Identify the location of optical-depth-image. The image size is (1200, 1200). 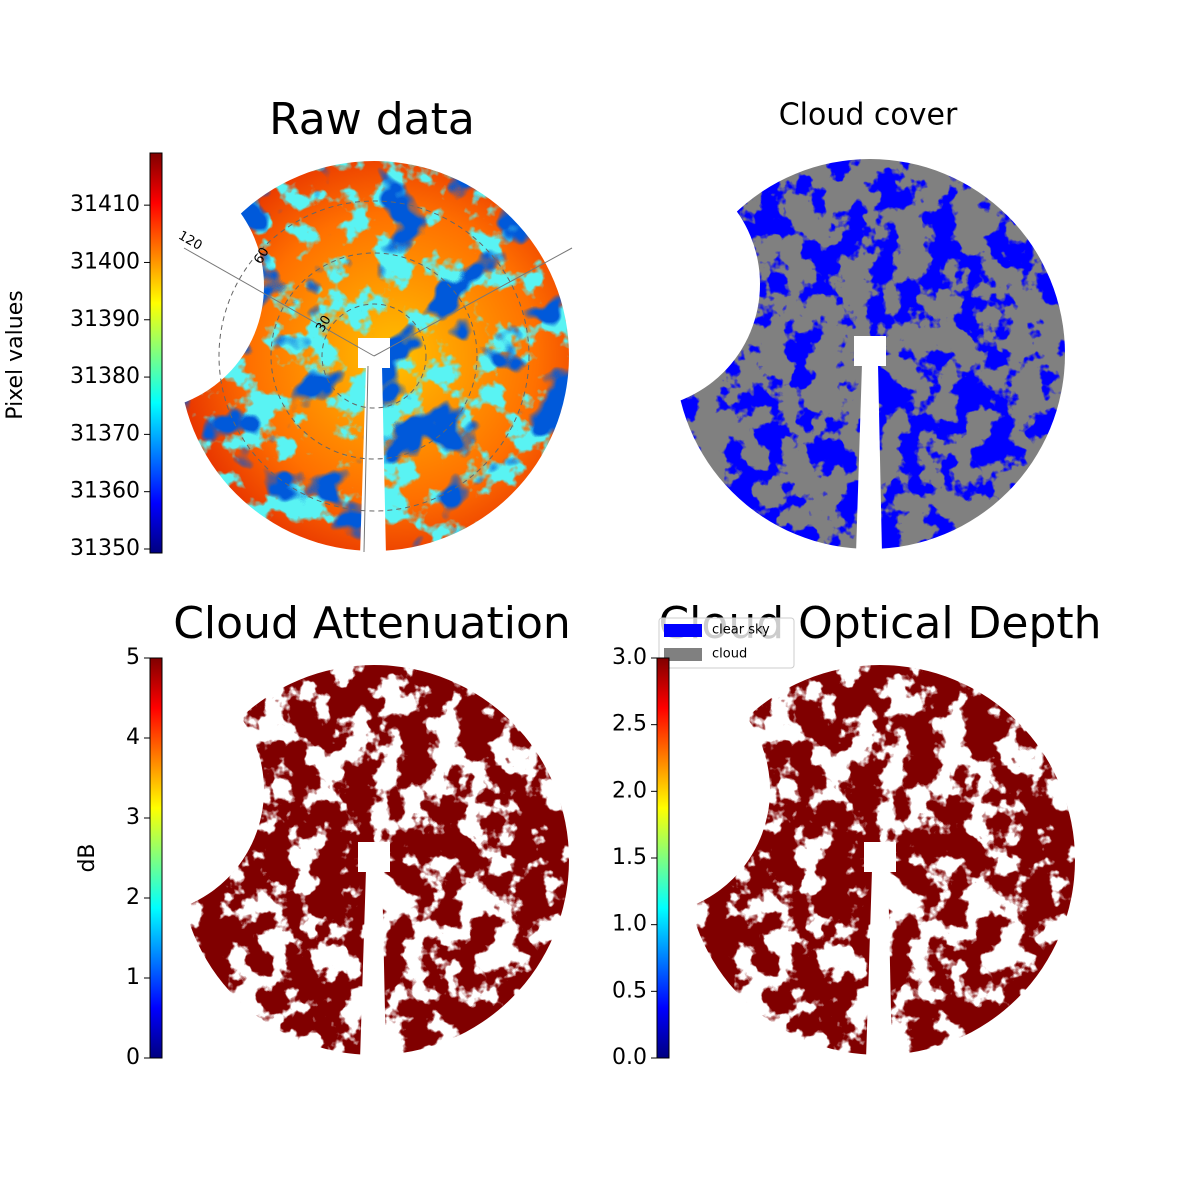
(880, 860).